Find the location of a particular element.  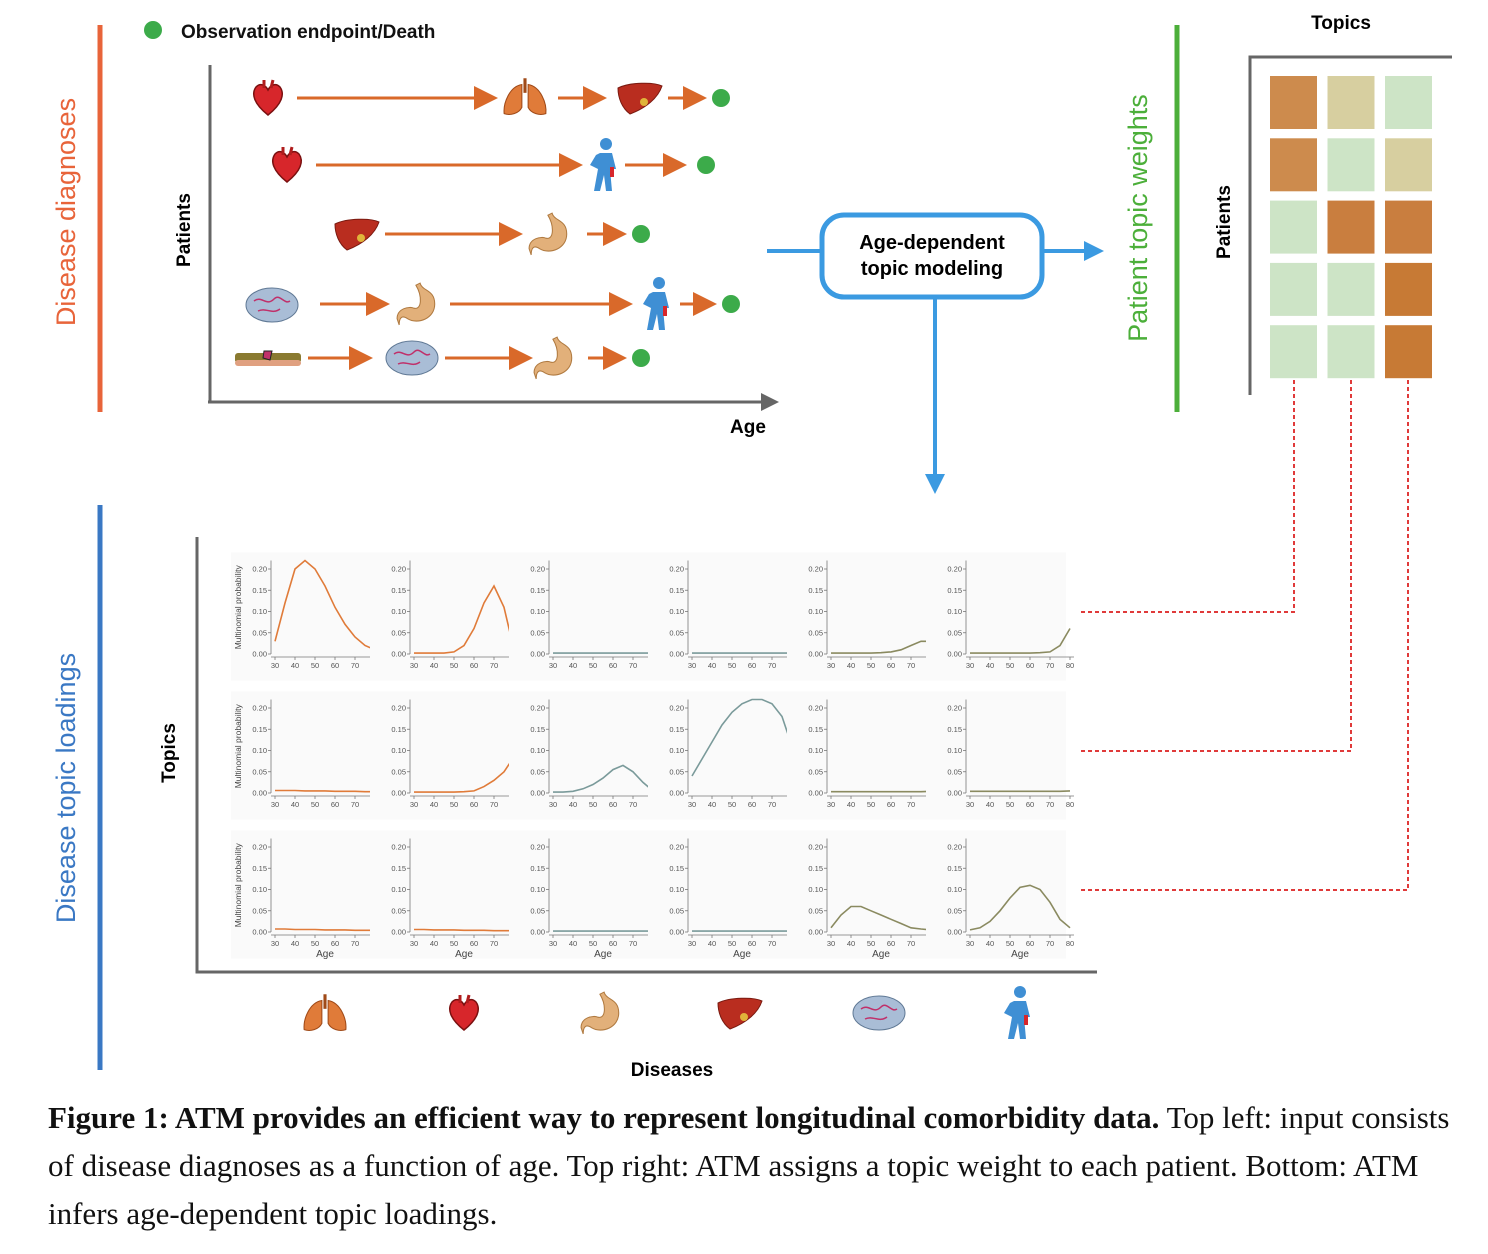

model-box-label: Age-dependent is located at coordinates (932, 243).